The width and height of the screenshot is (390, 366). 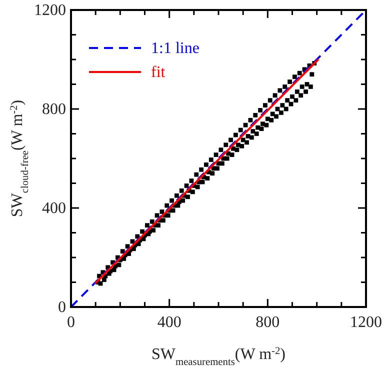 I want to click on x-axis-title: SW$_{measurements}$(W m$^{-2}$), so click(x=218, y=356).